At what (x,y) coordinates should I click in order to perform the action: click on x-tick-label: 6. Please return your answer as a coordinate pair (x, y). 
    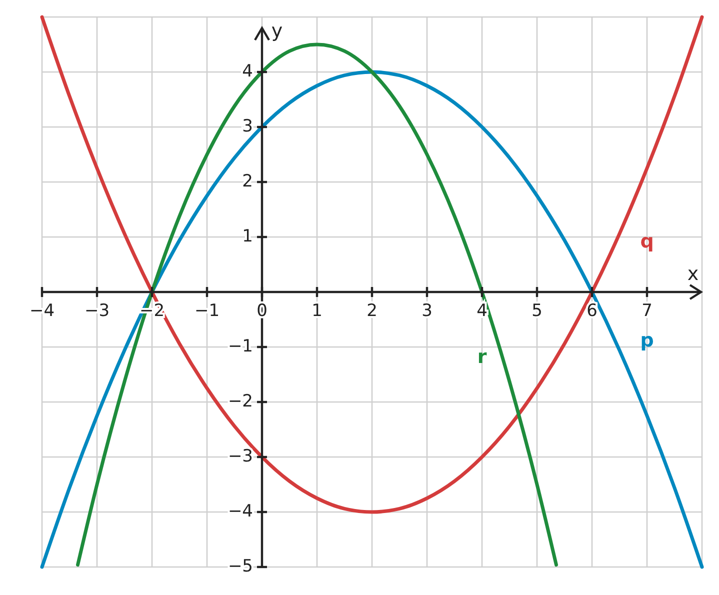
    Looking at the image, I should click on (592, 311).